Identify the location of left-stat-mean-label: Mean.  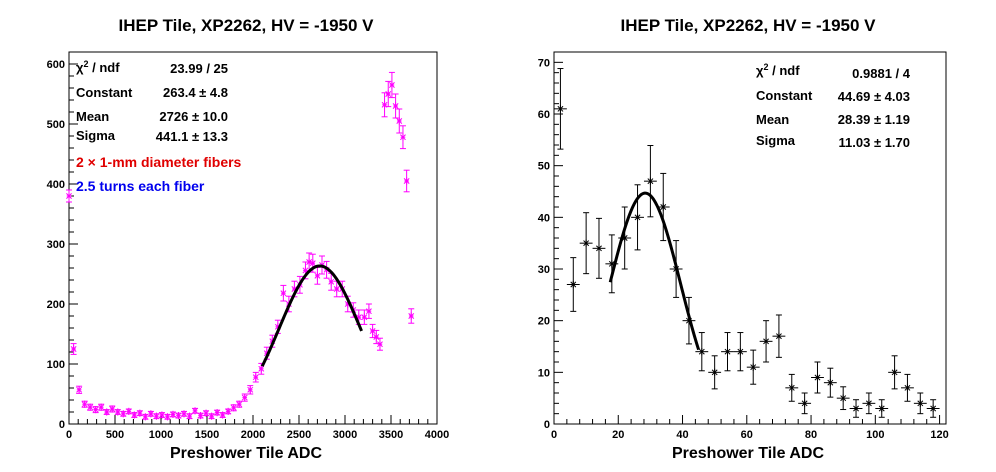
(92, 116).